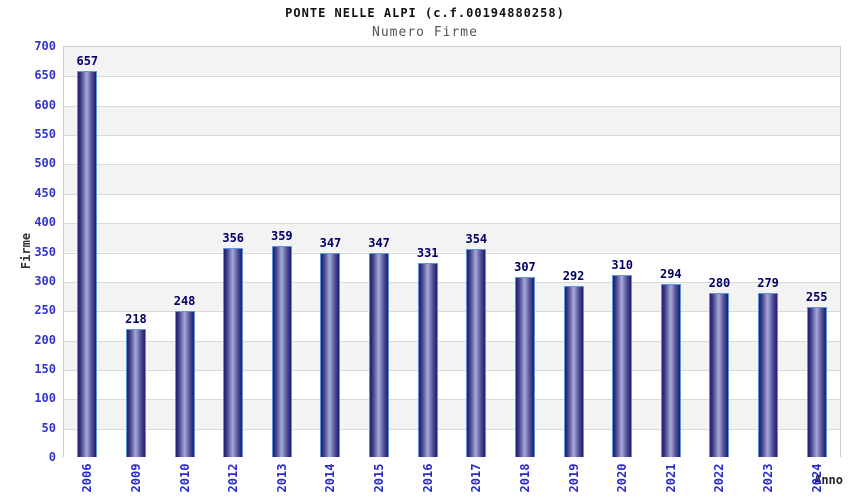 Image resolution: width=850 pixels, height=500 pixels. Describe the element at coordinates (45, 310) in the screenshot. I see `y-tick-label: 250` at that location.